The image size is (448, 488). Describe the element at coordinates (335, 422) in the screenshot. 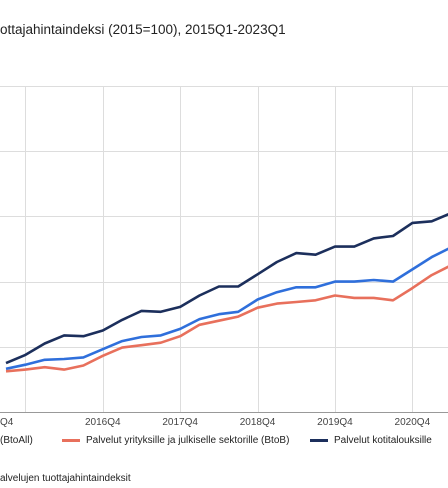

I see `x-tick-label: 2019Q4` at that location.